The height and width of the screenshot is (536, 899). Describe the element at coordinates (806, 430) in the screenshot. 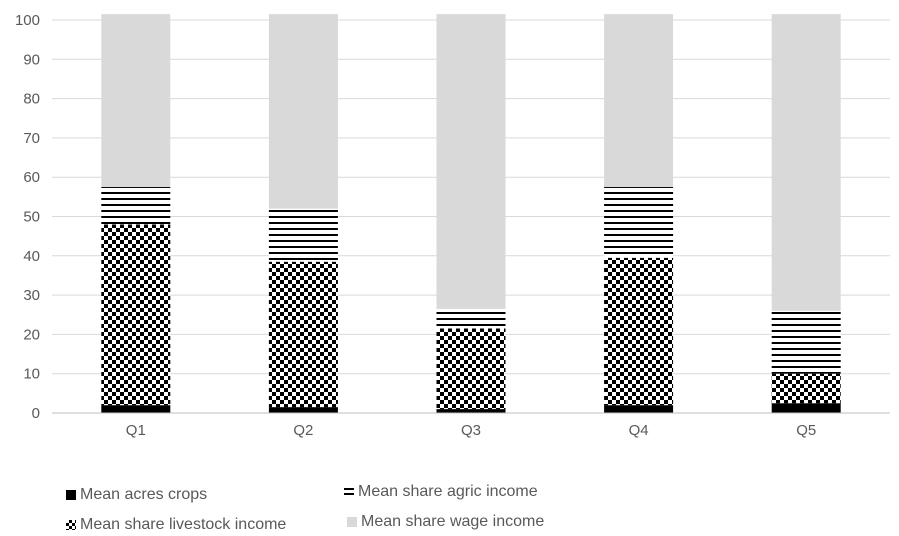

I see `x-tick-label-q5: Q5` at that location.